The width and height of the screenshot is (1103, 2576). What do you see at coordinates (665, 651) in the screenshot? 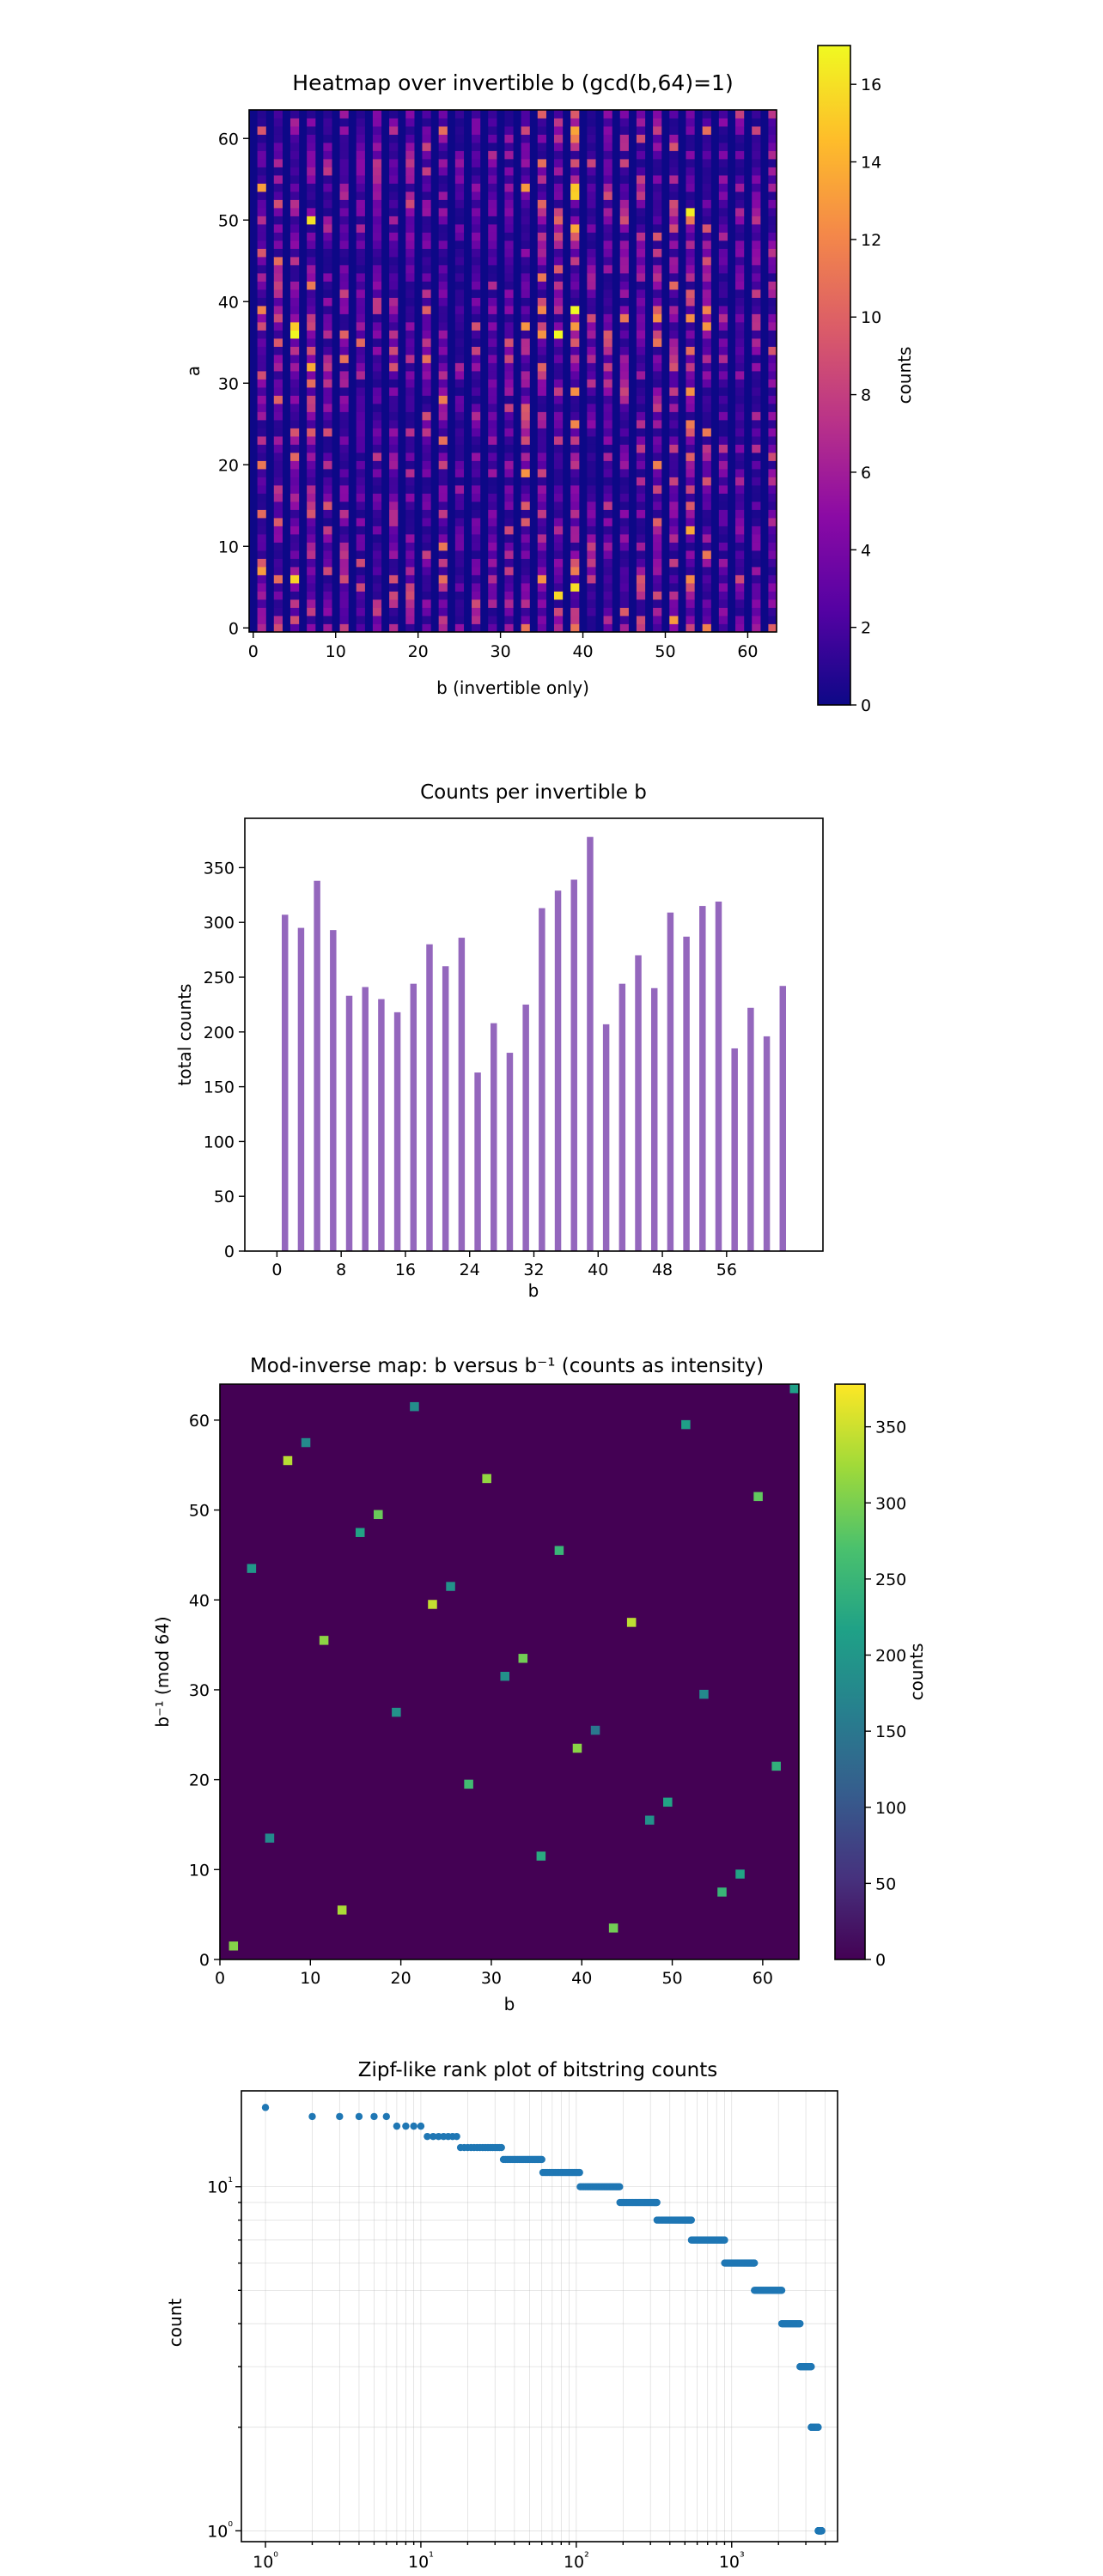
I see `x-tick-label: 50` at bounding box center [665, 651].